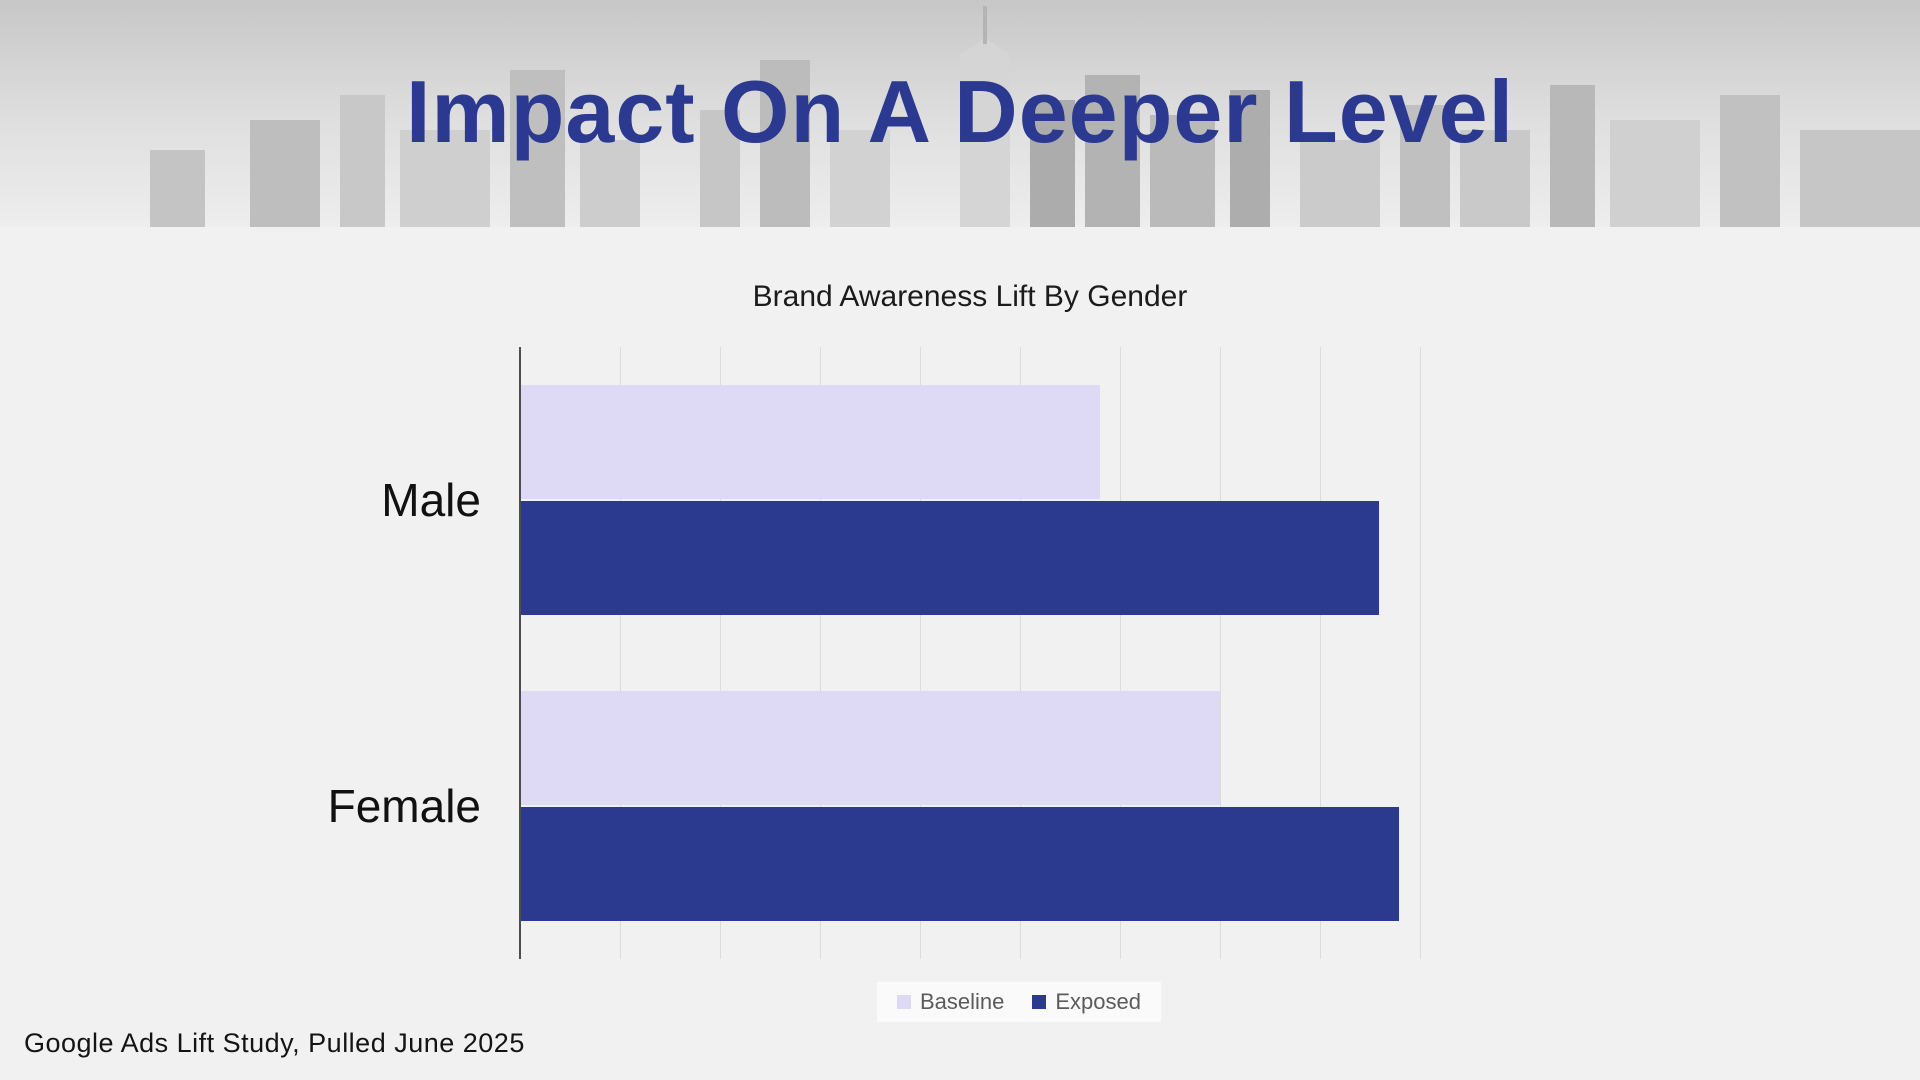 The height and width of the screenshot is (1080, 1920). What do you see at coordinates (903, 1002) in the screenshot?
I see `legend-swatch-baseline` at bounding box center [903, 1002].